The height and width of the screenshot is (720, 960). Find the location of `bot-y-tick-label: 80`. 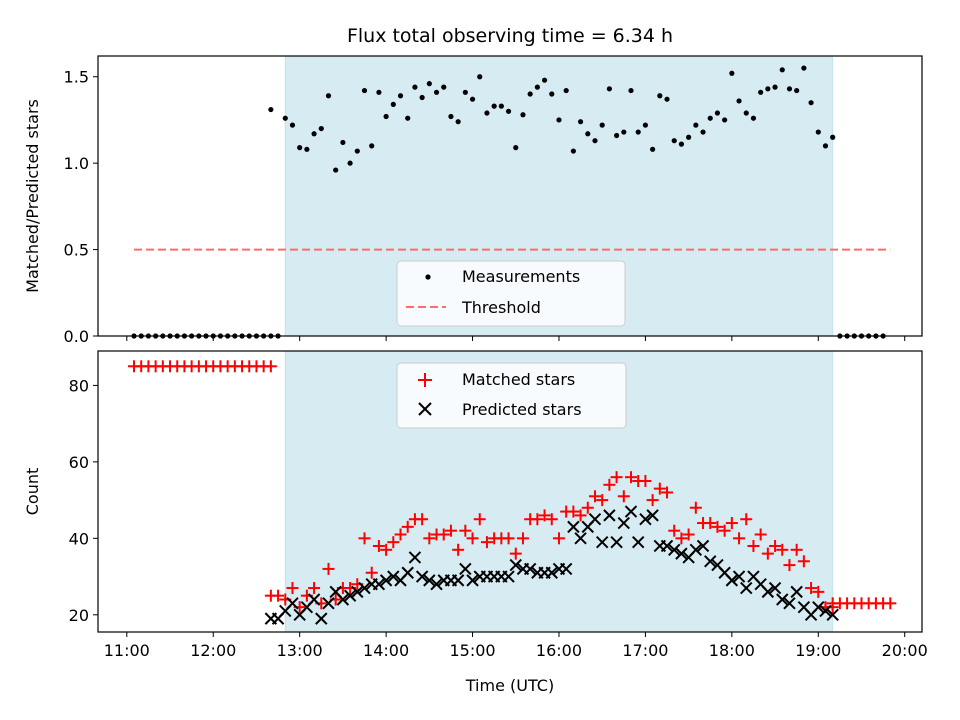

bot-y-tick-label: 80 is located at coordinates (79, 385).